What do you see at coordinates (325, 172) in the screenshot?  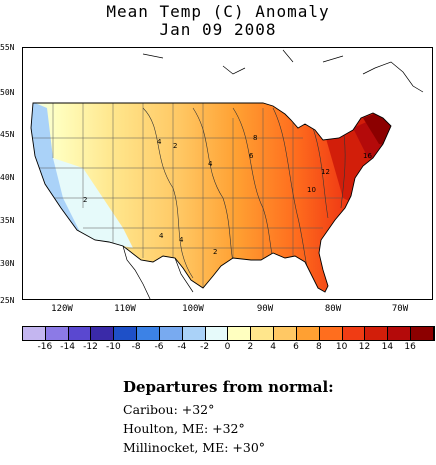 I see `contour-label: 12` at bounding box center [325, 172].